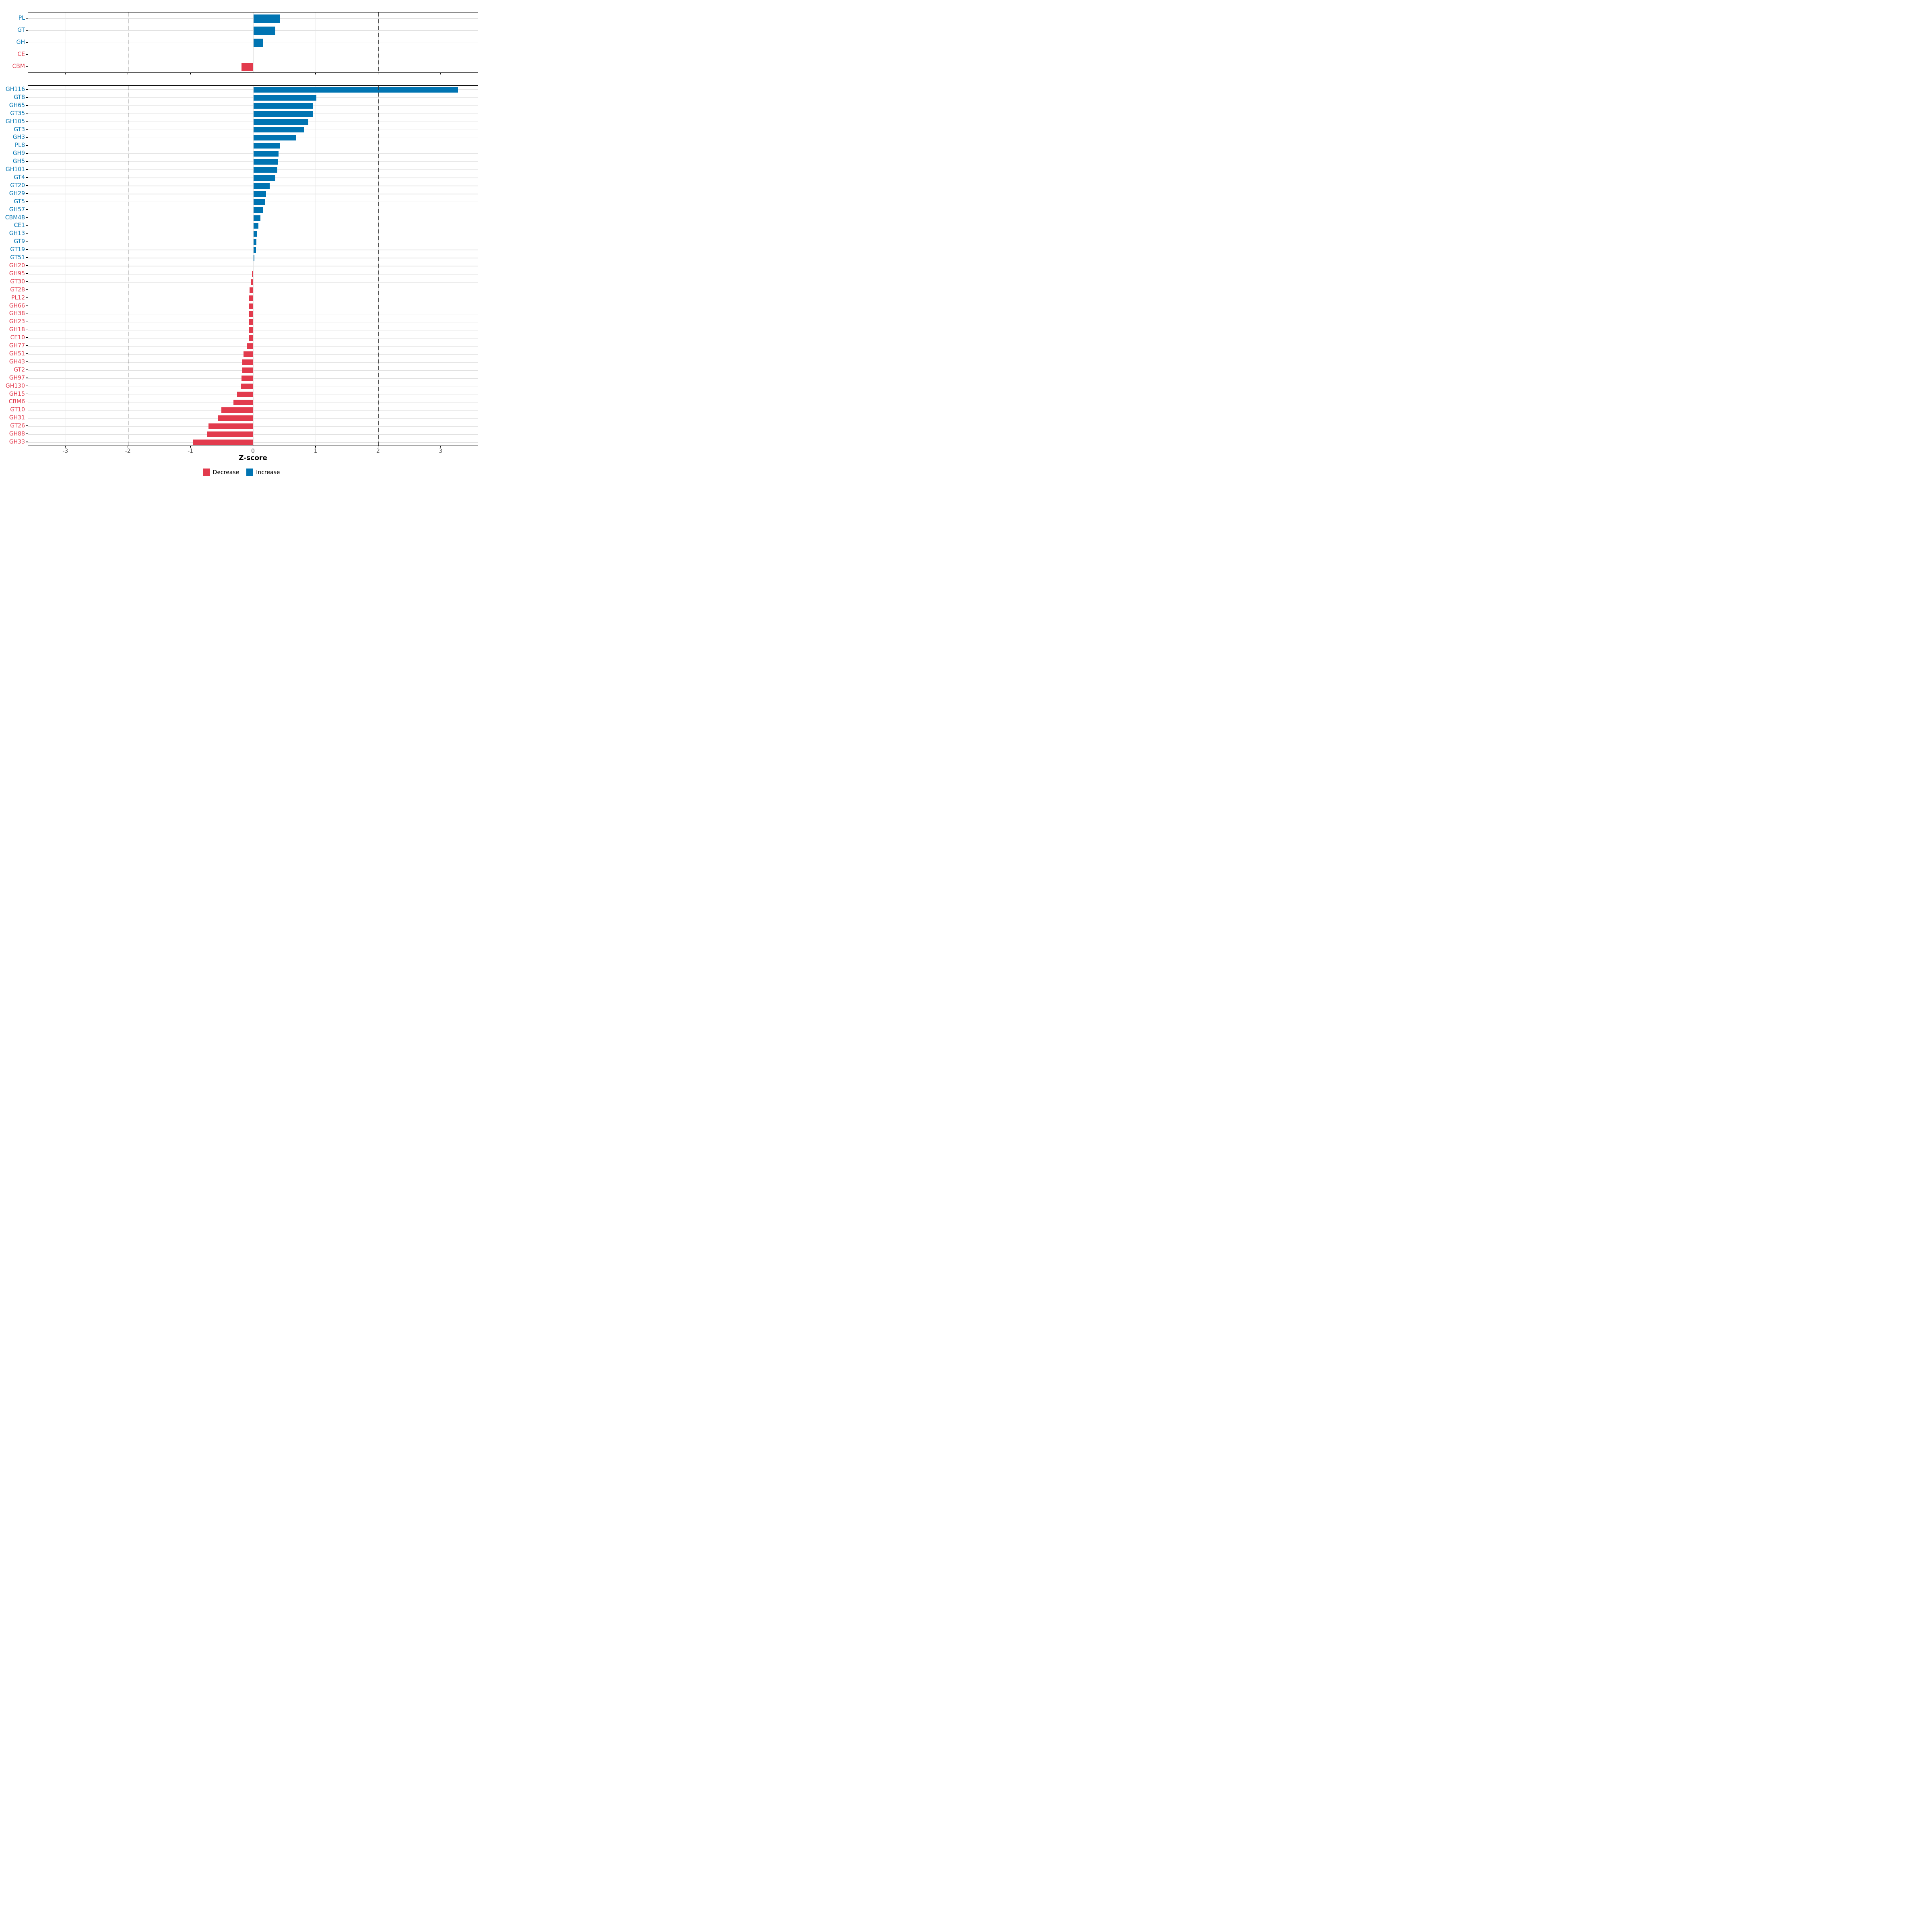  I want to click on x-tick-label--3: -3, so click(65, 451).